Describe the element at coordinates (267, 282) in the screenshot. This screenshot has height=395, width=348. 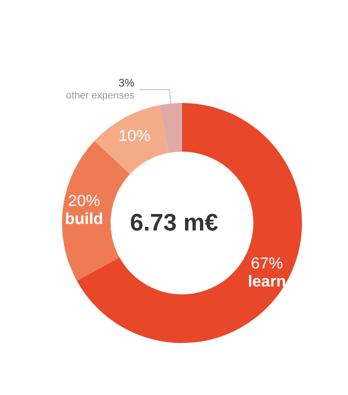
I see `slice-label: learn` at that location.